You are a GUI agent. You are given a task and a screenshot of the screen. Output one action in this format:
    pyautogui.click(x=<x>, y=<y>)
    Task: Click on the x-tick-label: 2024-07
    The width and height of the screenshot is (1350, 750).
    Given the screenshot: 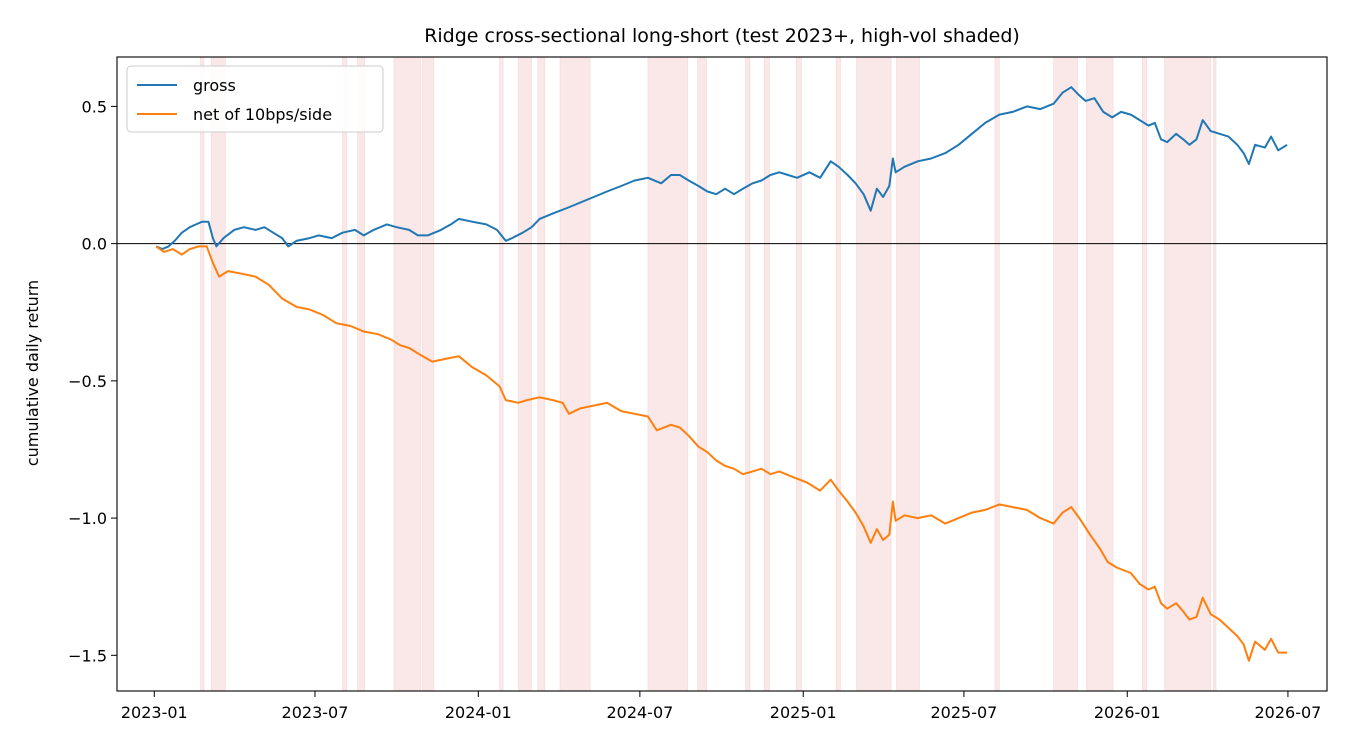 What is the action you would take?
    pyautogui.click(x=639, y=712)
    